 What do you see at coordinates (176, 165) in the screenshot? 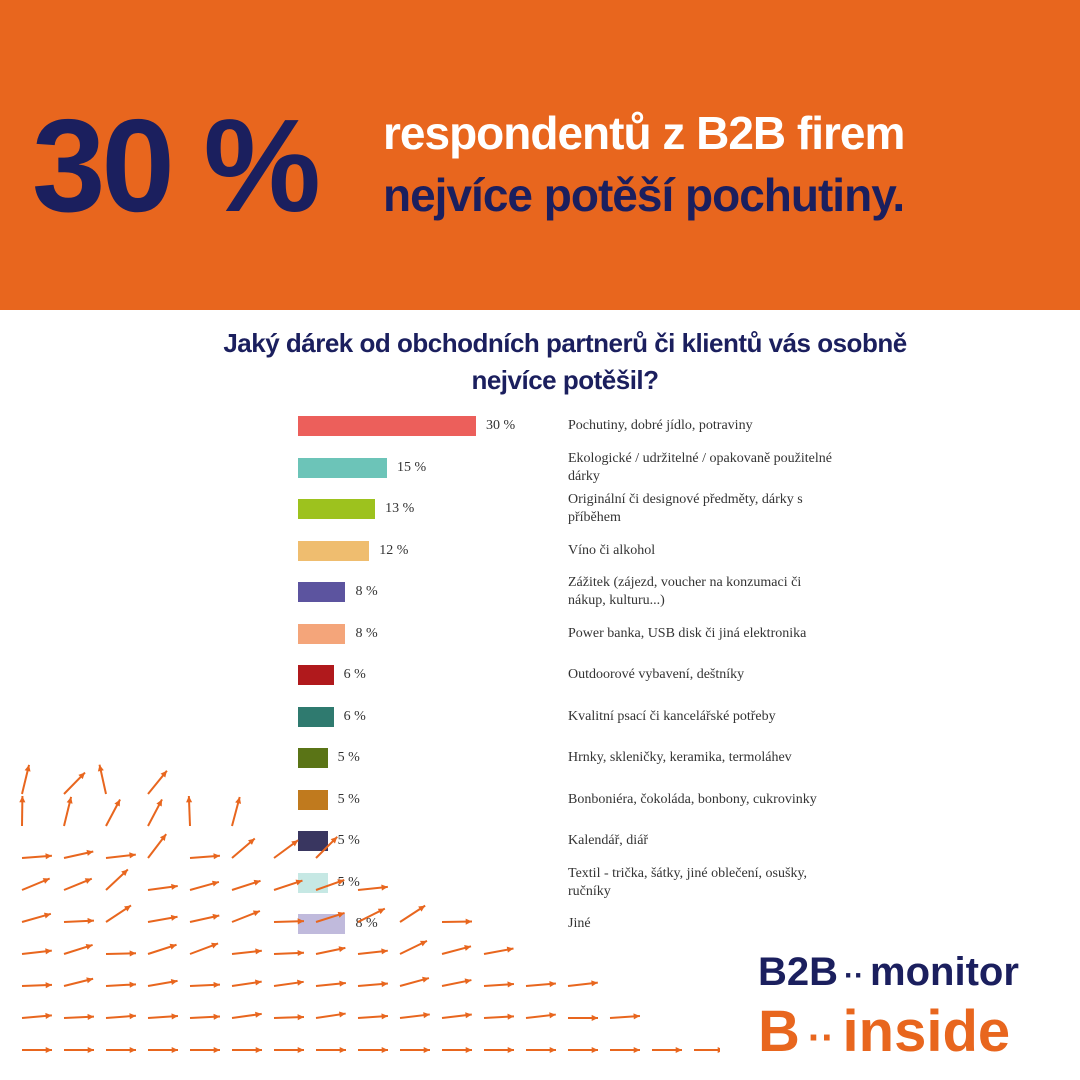
I see `big-number: 30 %` at bounding box center [176, 165].